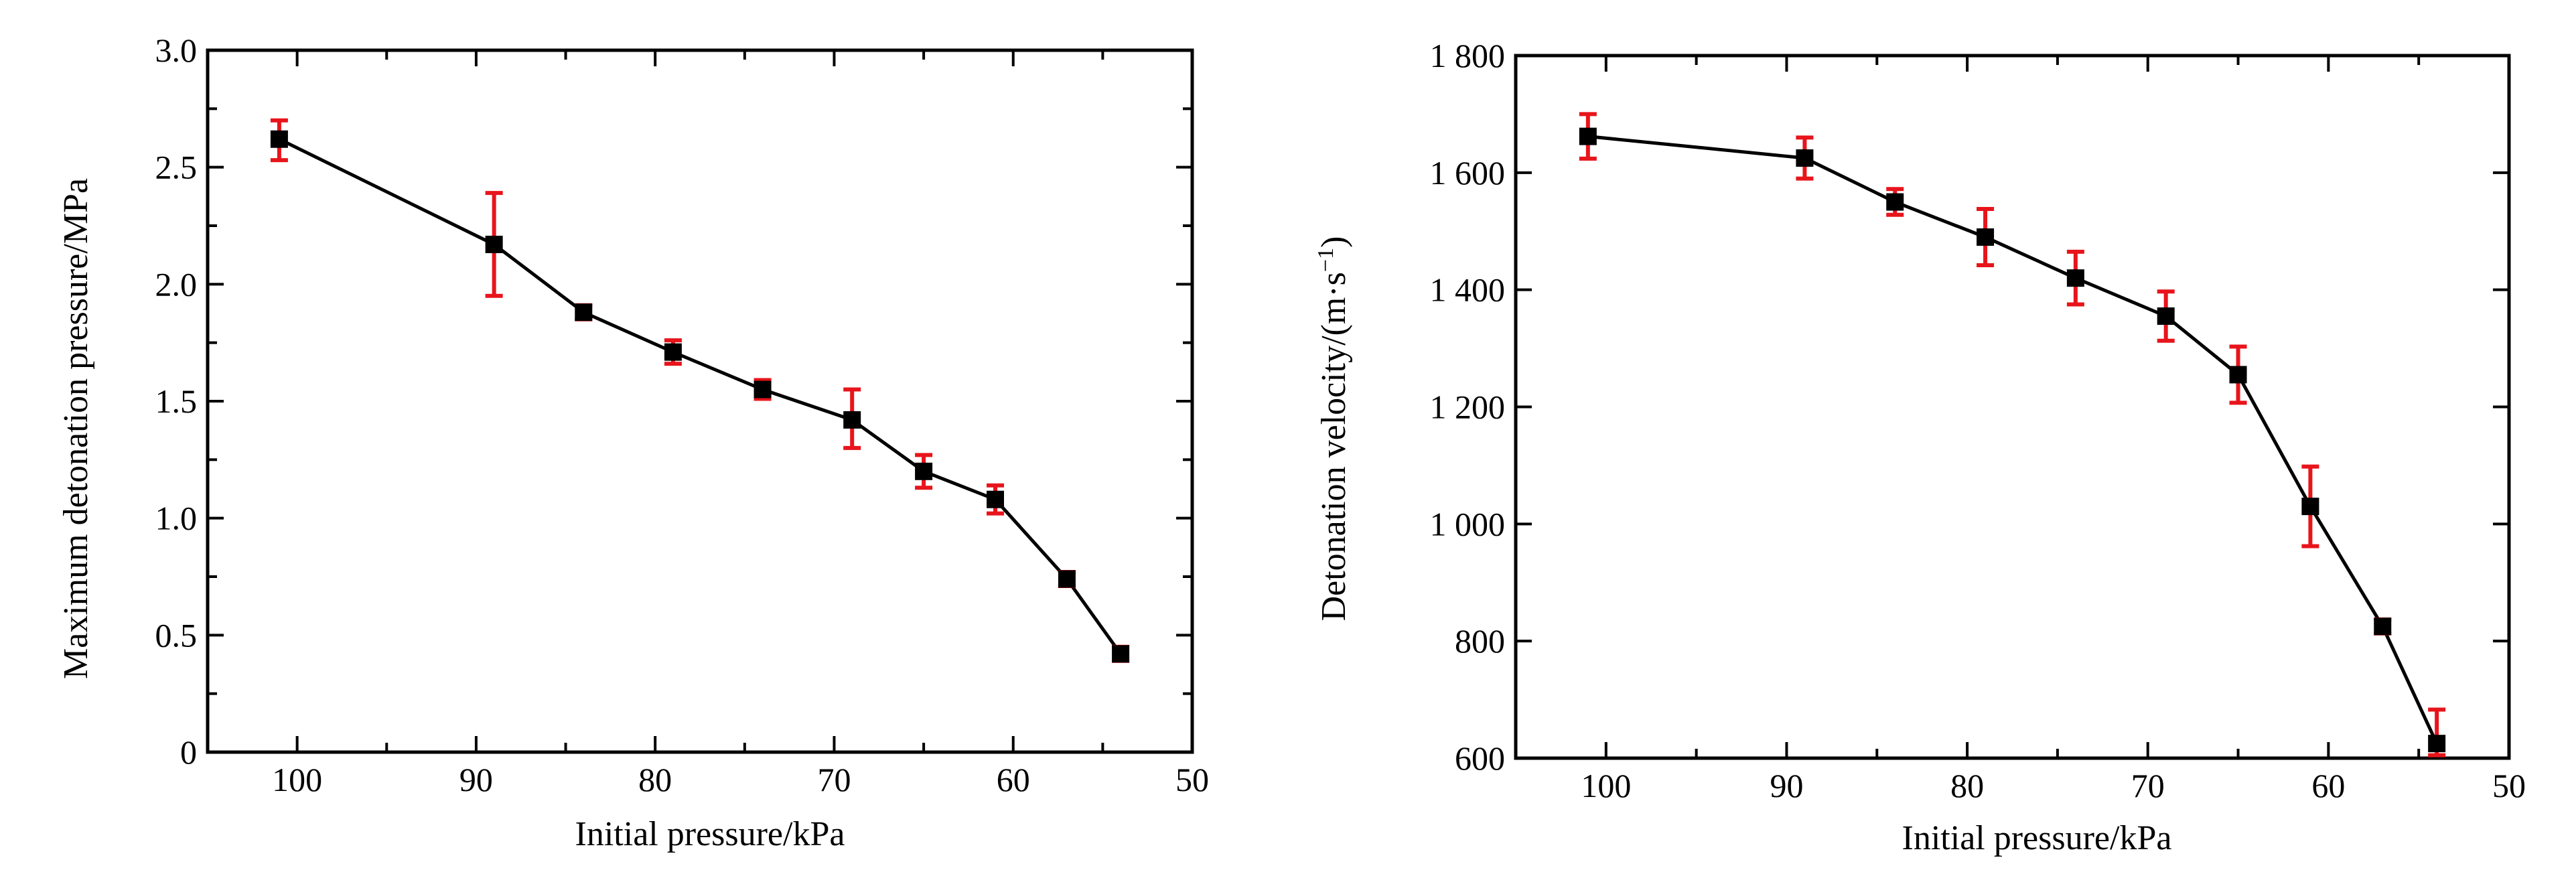 Image resolution: width=2576 pixels, height=870 pixels. I want to click on y-tick-label: 1.0, so click(176, 518).